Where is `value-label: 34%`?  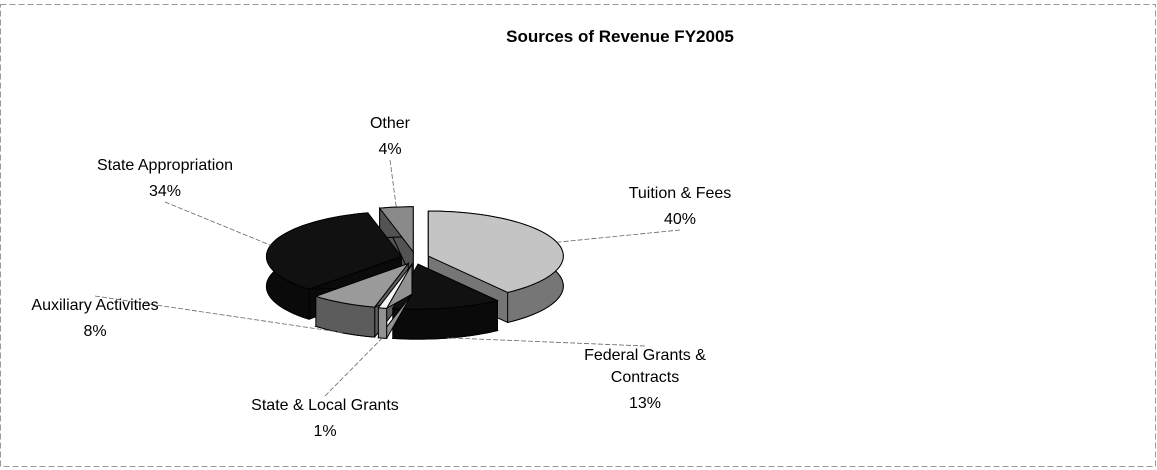
value-label: 34% is located at coordinates (165, 191).